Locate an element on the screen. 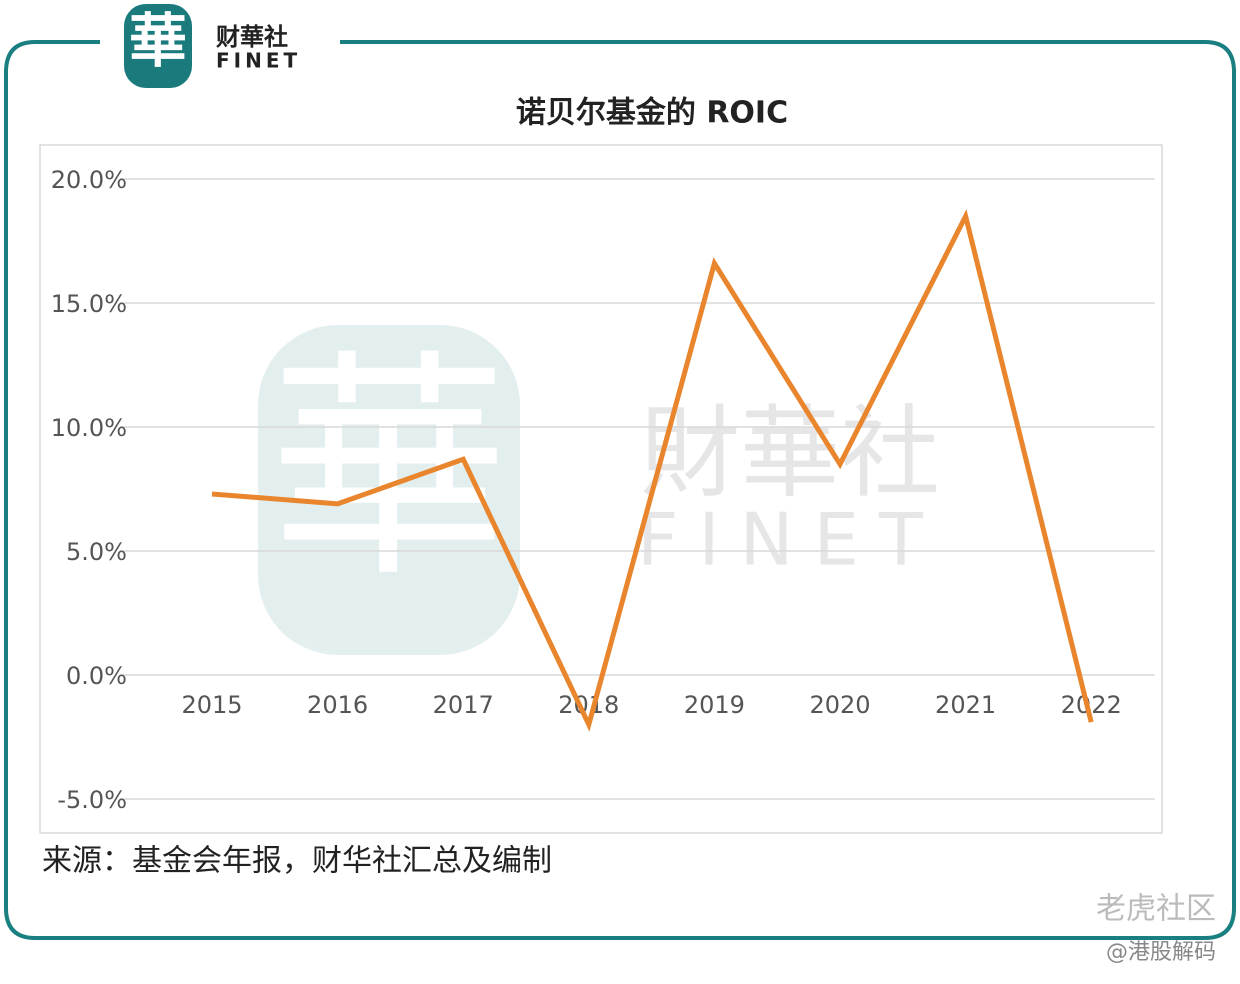  y-tick-label: 15.0% is located at coordinates (89, 304).